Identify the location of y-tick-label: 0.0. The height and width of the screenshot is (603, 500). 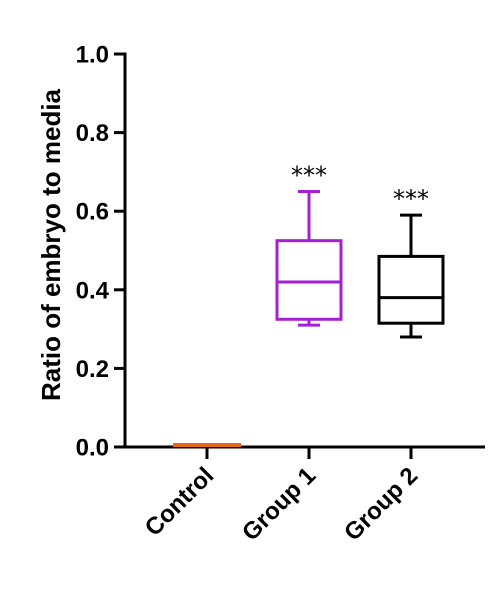
(92, 448).